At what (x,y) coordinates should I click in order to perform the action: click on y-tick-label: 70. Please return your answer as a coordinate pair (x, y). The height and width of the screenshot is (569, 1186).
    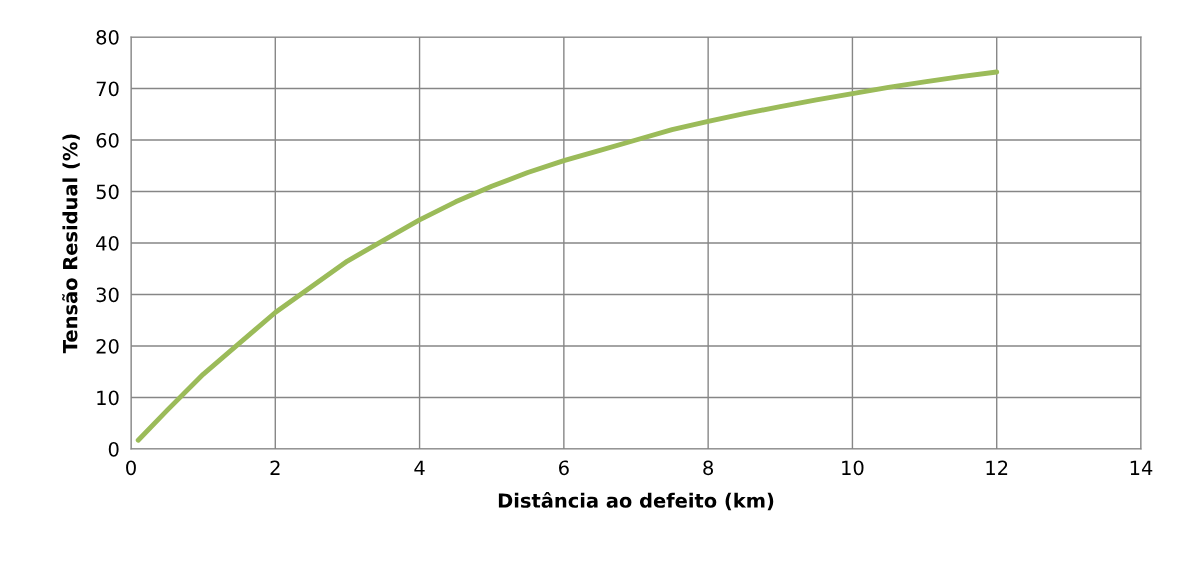
    Looking at the image, I should click on (107, 89).